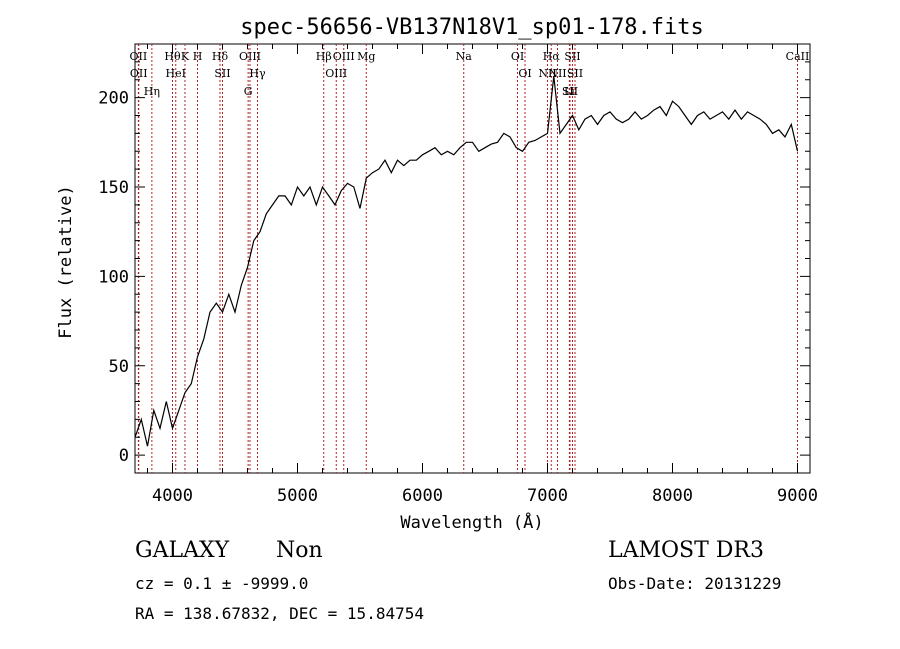 This screenshot has width=900, height=649. Describe the element at coordinates (66, 262) in the screenshot. I see `y-axis-label: Flux (relative)` at that location.